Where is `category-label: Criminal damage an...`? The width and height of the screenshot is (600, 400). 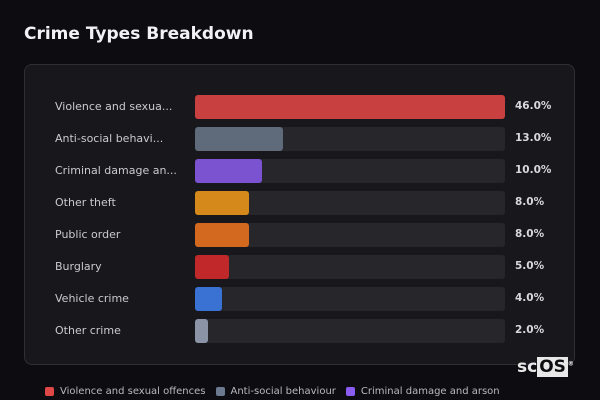 category-label: Criminal damage an... is located at coordinates (116, 170).